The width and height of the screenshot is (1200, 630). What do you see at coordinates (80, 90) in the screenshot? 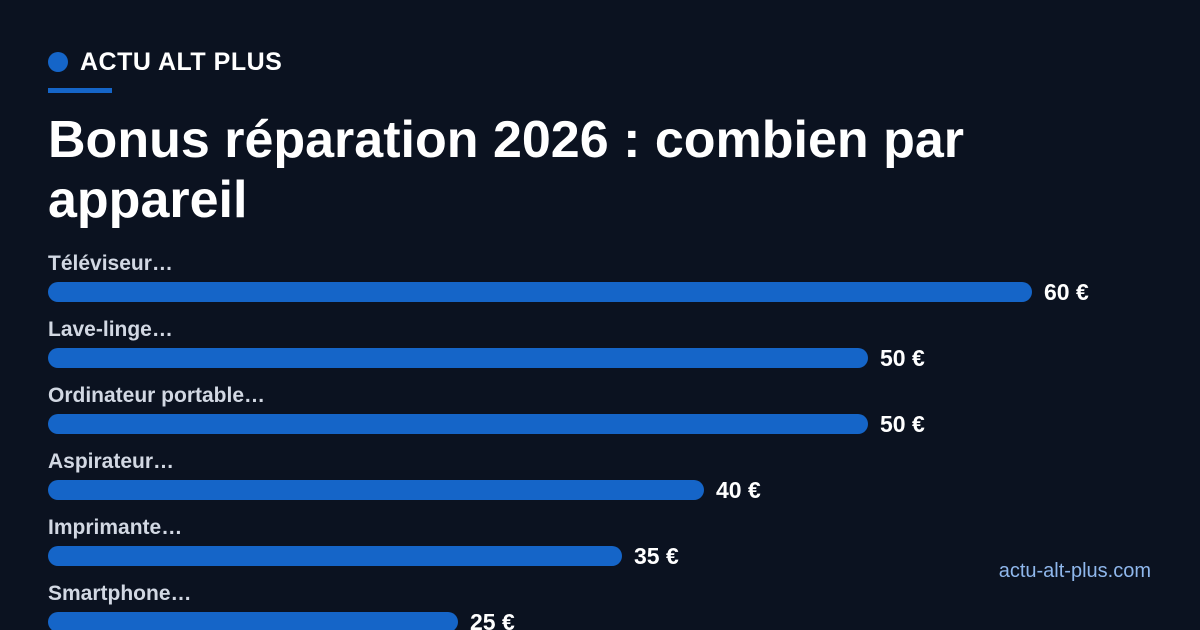
I see `brand-underline` at bounding box center [80, 90].